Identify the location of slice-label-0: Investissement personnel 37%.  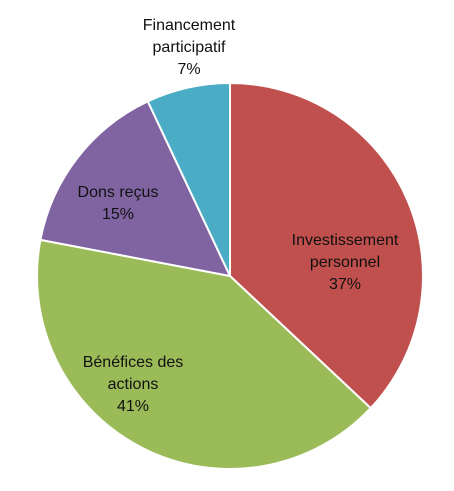
(345, 262).